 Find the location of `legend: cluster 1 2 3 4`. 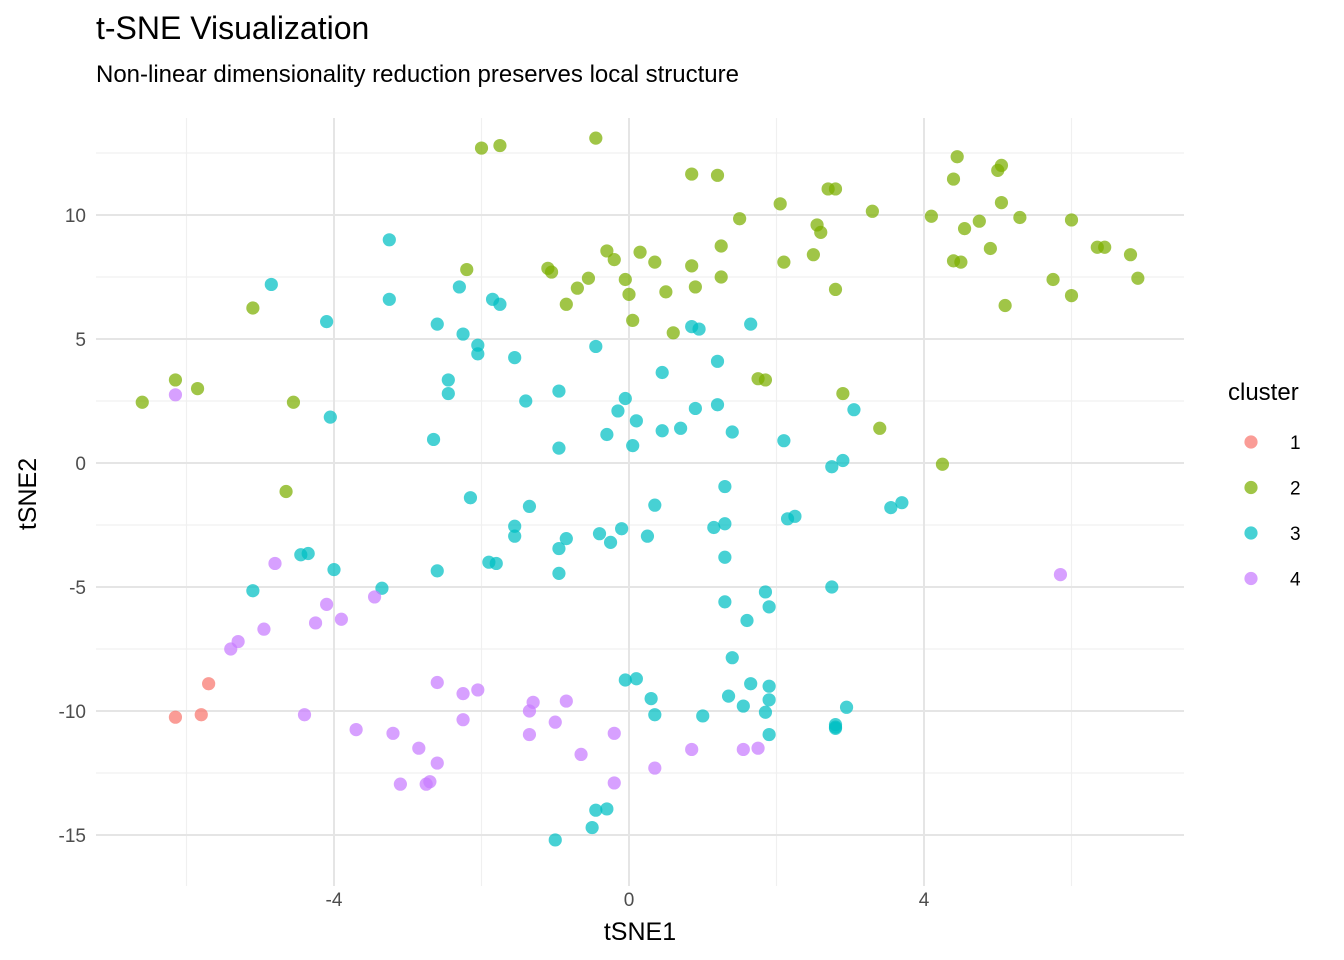

legend: cluster 1 2 3 4 is located at coordinates (1264, 485).